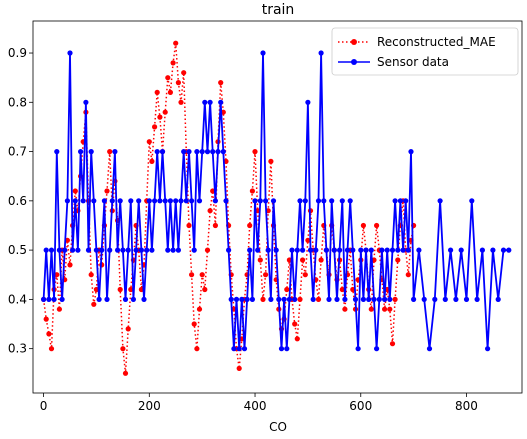 This screenshot has width=527, height=439. I want to click on legend-label-reconstructed: Reconstructed_MAE, so click(436, 42).